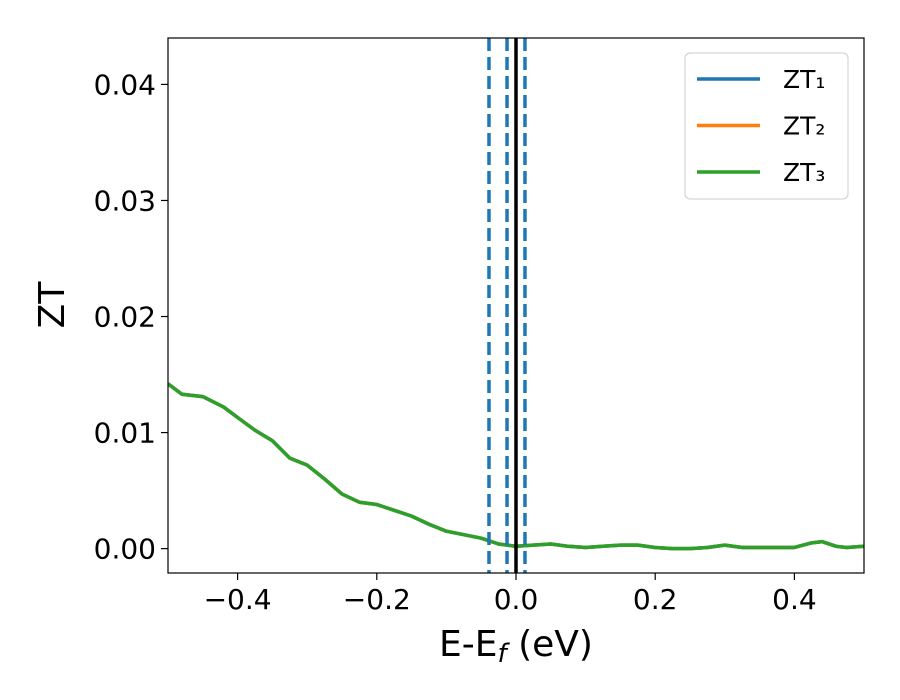  Describe the element at coordinates (125, 317) in the screenshot. I see `y-tick-label: 0.02` at that location.